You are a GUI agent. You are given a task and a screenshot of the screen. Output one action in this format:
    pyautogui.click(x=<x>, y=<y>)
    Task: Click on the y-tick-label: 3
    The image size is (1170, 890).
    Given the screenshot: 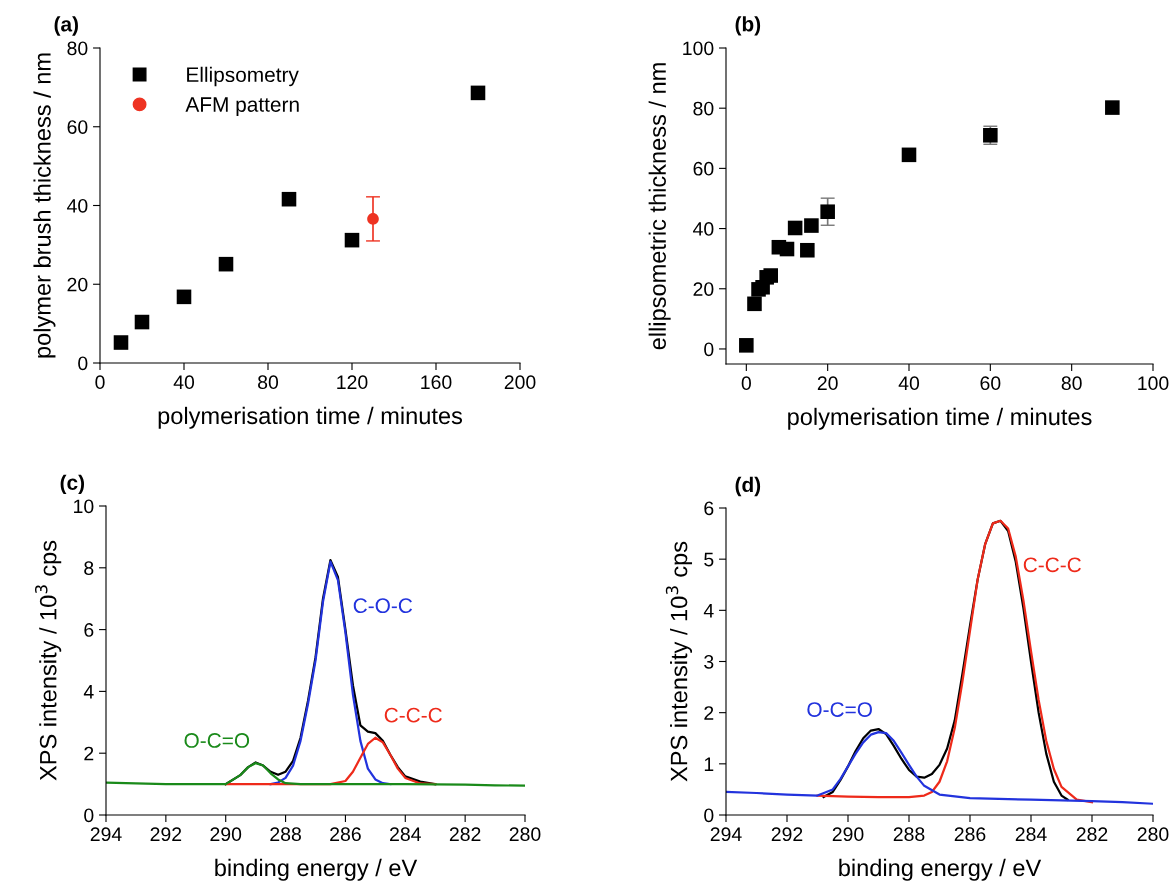 What is the action you would take?
    pyautogui.click(x=709, y=661)
    